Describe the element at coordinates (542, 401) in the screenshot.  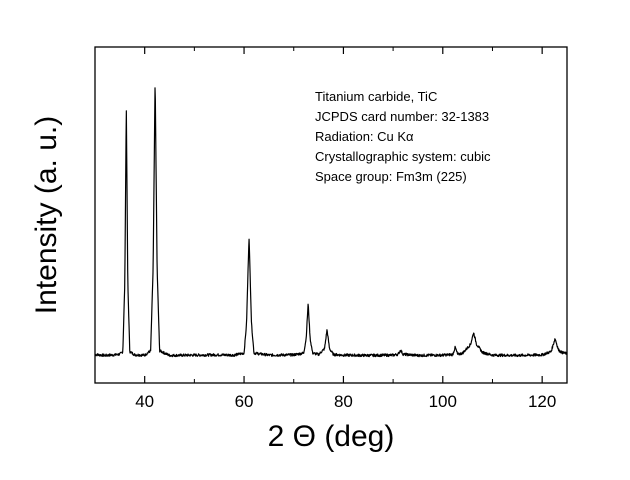
I see `x-tick-label: 120` at that location.